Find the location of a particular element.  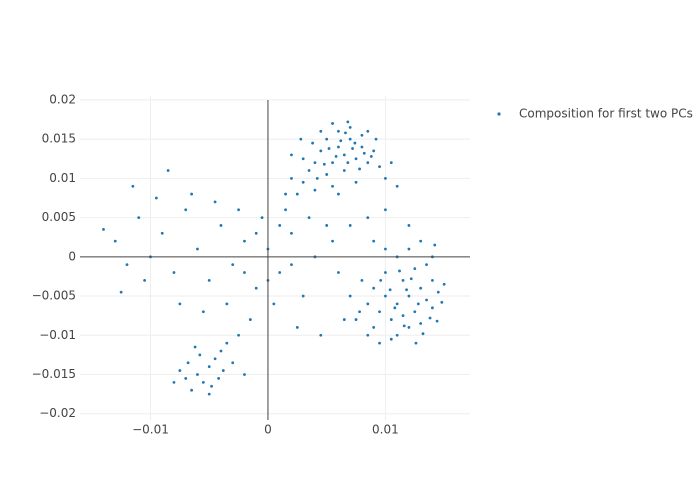

x-tick-label: 0 is located at coordinates (268, 430).